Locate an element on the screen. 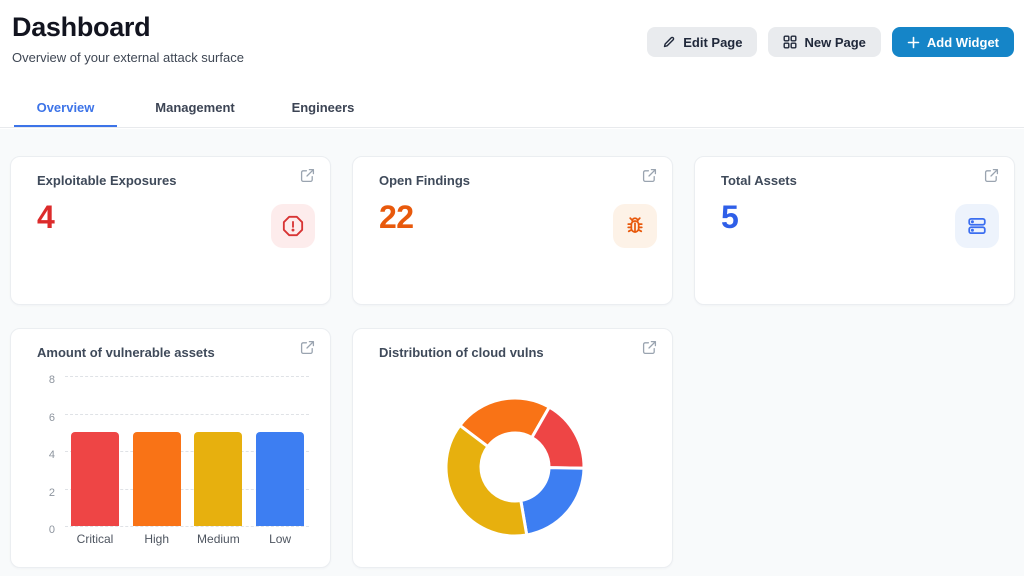 Image resolution: width=1024 pixels, height=576 pixels. add-widget-button: Add Widget is located at coordinates (952, 42).